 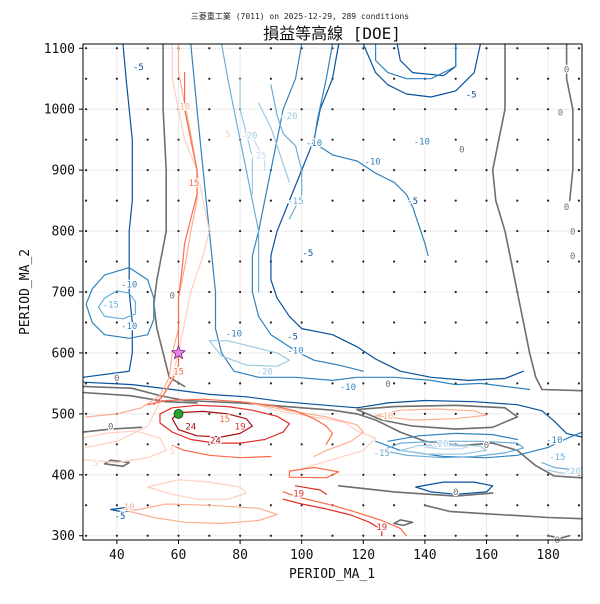 I want to click on contour-line-neg10, so click(x=452, y=437).